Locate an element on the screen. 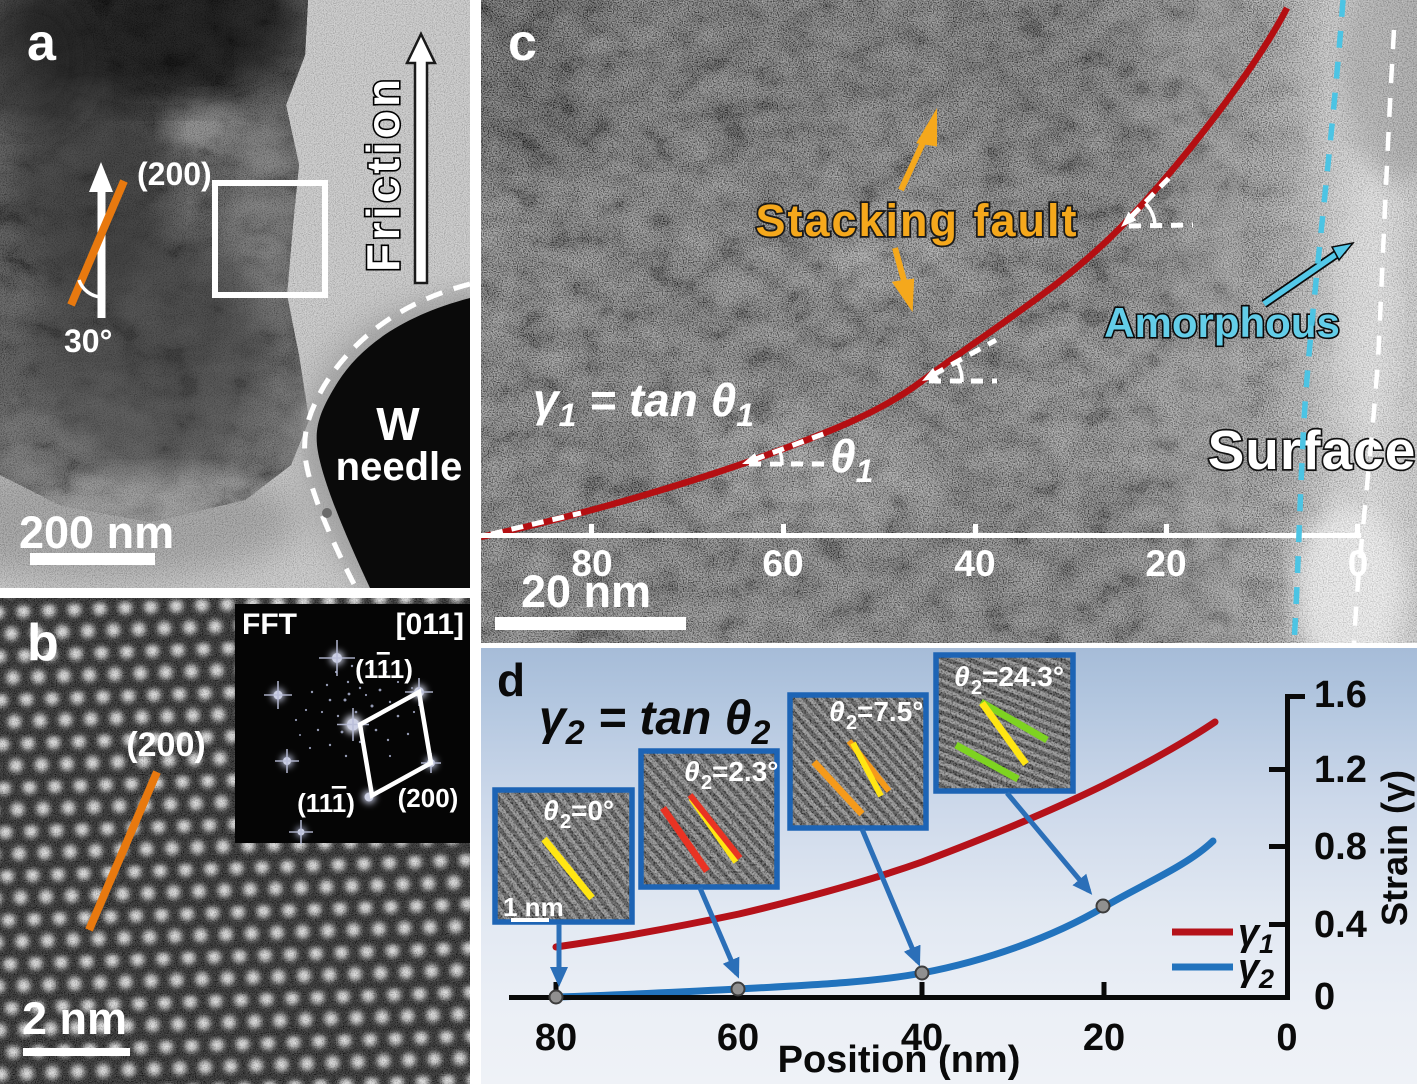  svg-text: Surface is located at coordinates (1312, 450).